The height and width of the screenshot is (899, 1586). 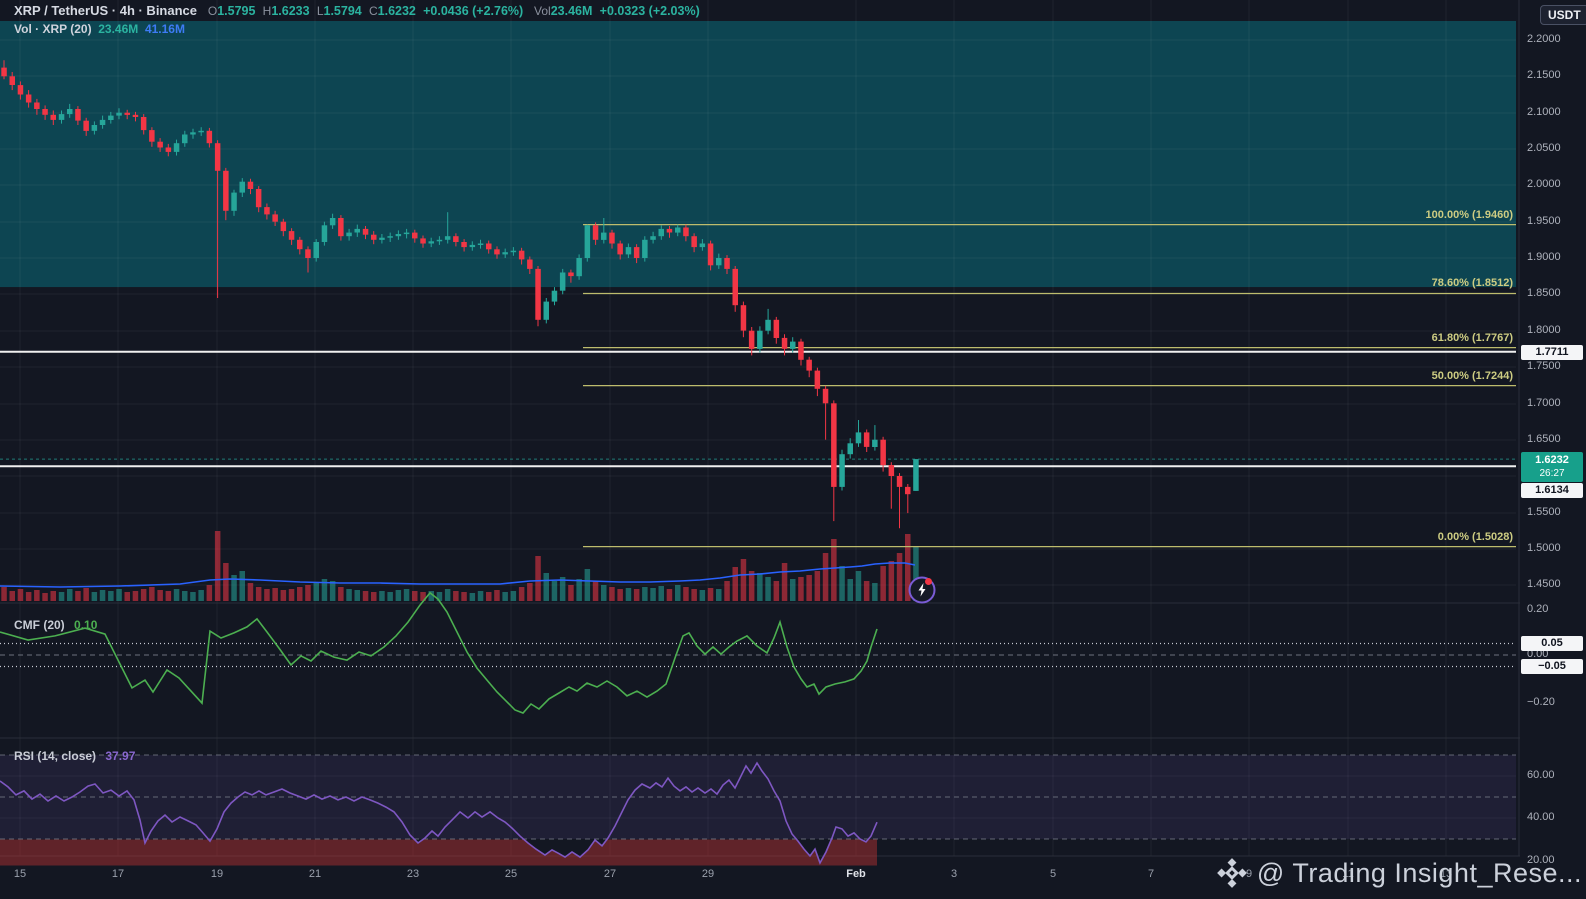 I want to click on rsi-value: 37.97, so click(x=120, y=756).